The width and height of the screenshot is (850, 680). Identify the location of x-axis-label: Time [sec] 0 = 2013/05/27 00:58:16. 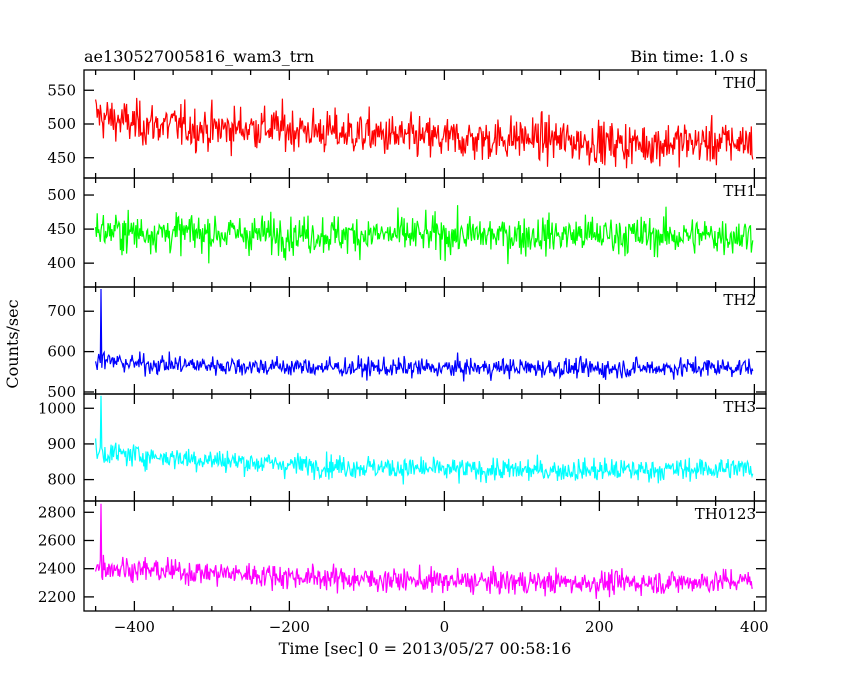
(425, 648).